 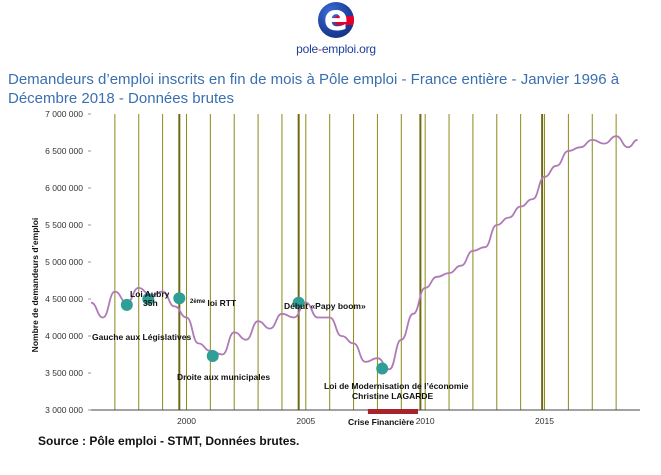 What do you see at coordinates (381, 422) in the screenshot?
I see `annotation-crise-financiere: Crise Financière` at bounding box center [381, 422].